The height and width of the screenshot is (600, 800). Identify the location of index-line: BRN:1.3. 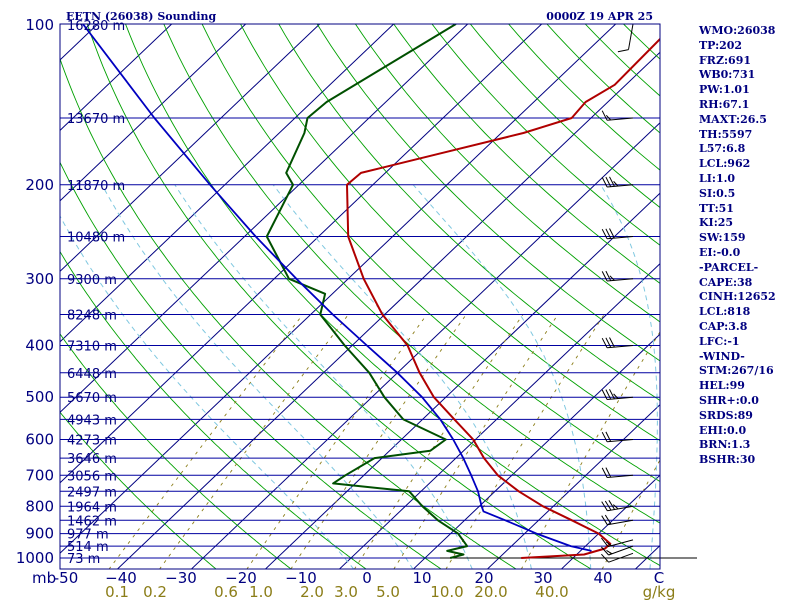
(725, 445).